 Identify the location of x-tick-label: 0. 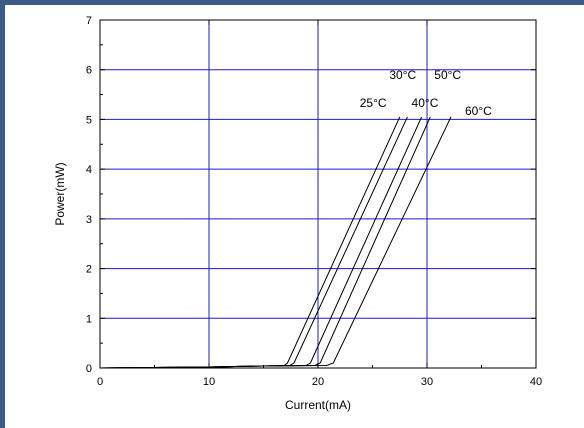
(100, 382).